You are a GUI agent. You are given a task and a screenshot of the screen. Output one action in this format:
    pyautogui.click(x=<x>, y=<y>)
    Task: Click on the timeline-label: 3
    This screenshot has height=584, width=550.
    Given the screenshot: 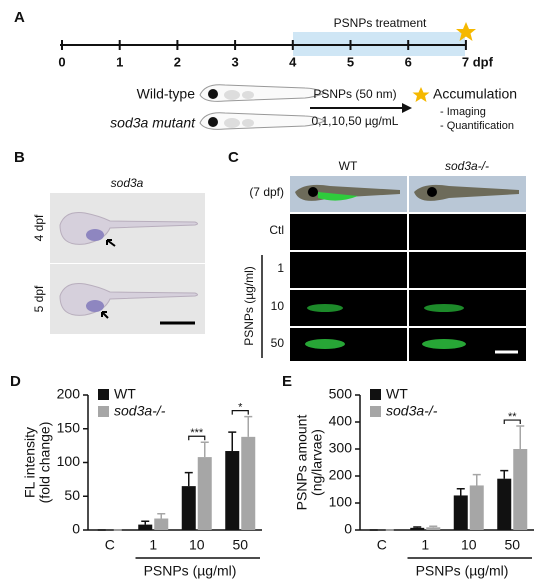 What is the action you would take?
    pyautogui.click(x=234, y=61)
    